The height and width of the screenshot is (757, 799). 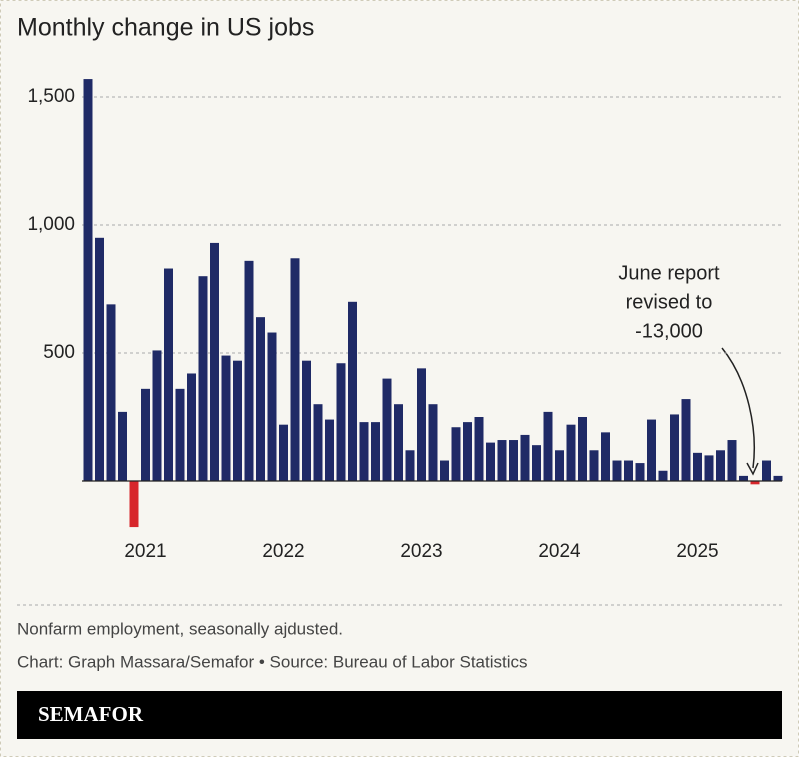 I want to click on x-tick-label: 2022, so click(x=283, y=551).